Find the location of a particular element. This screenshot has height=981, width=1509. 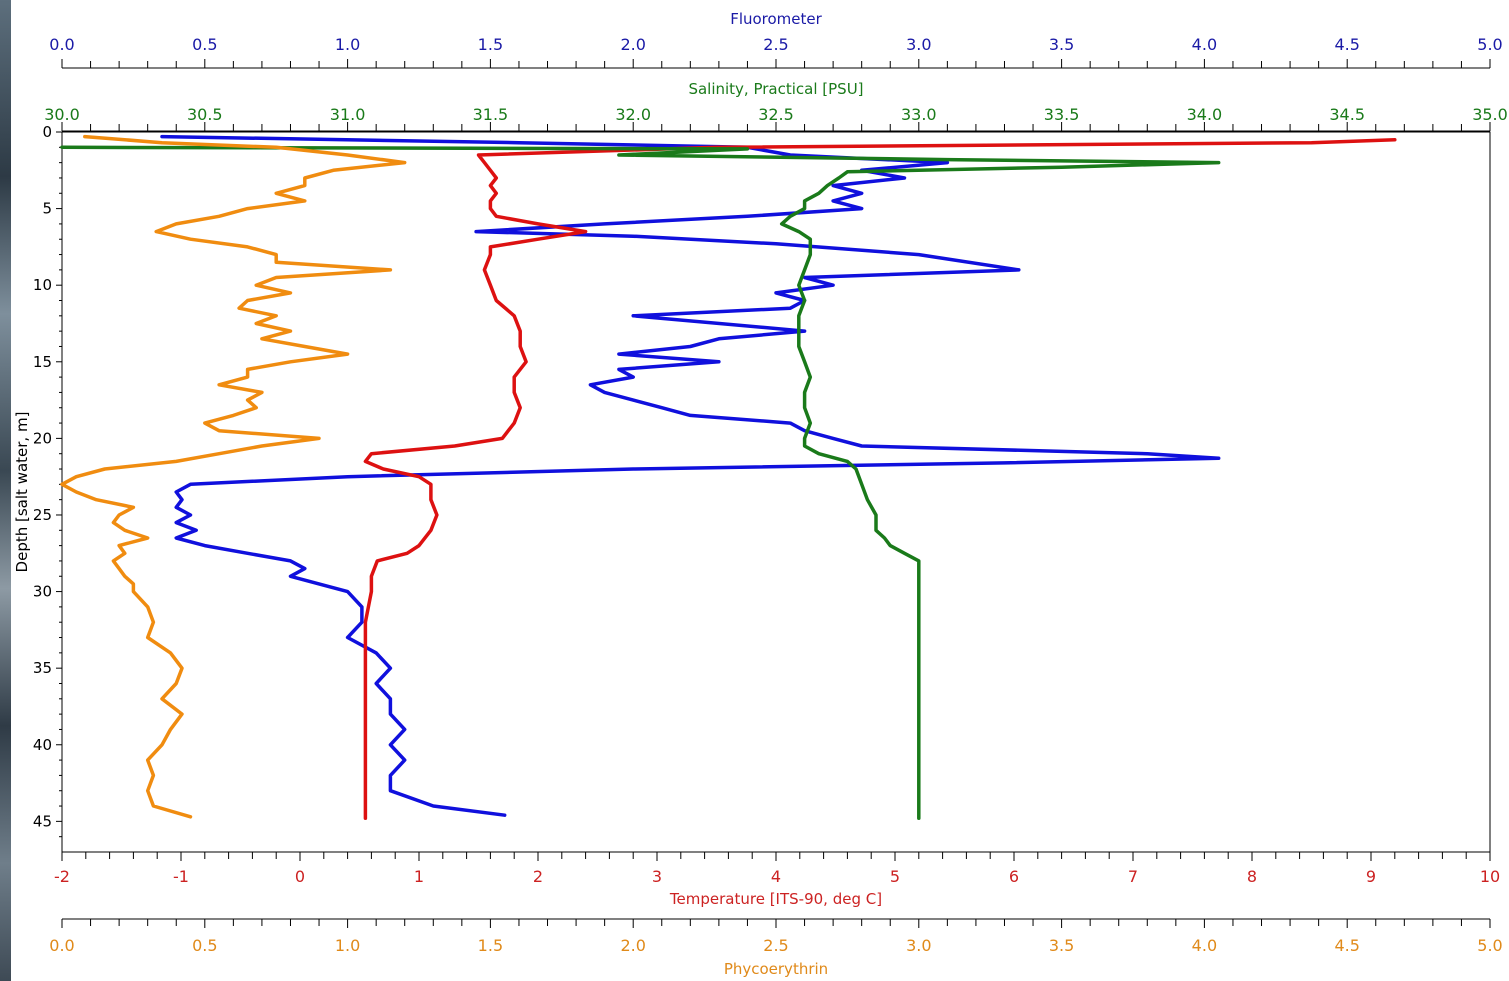

fluor-tick-label: 2.5 is located at coordinates (775, 44).